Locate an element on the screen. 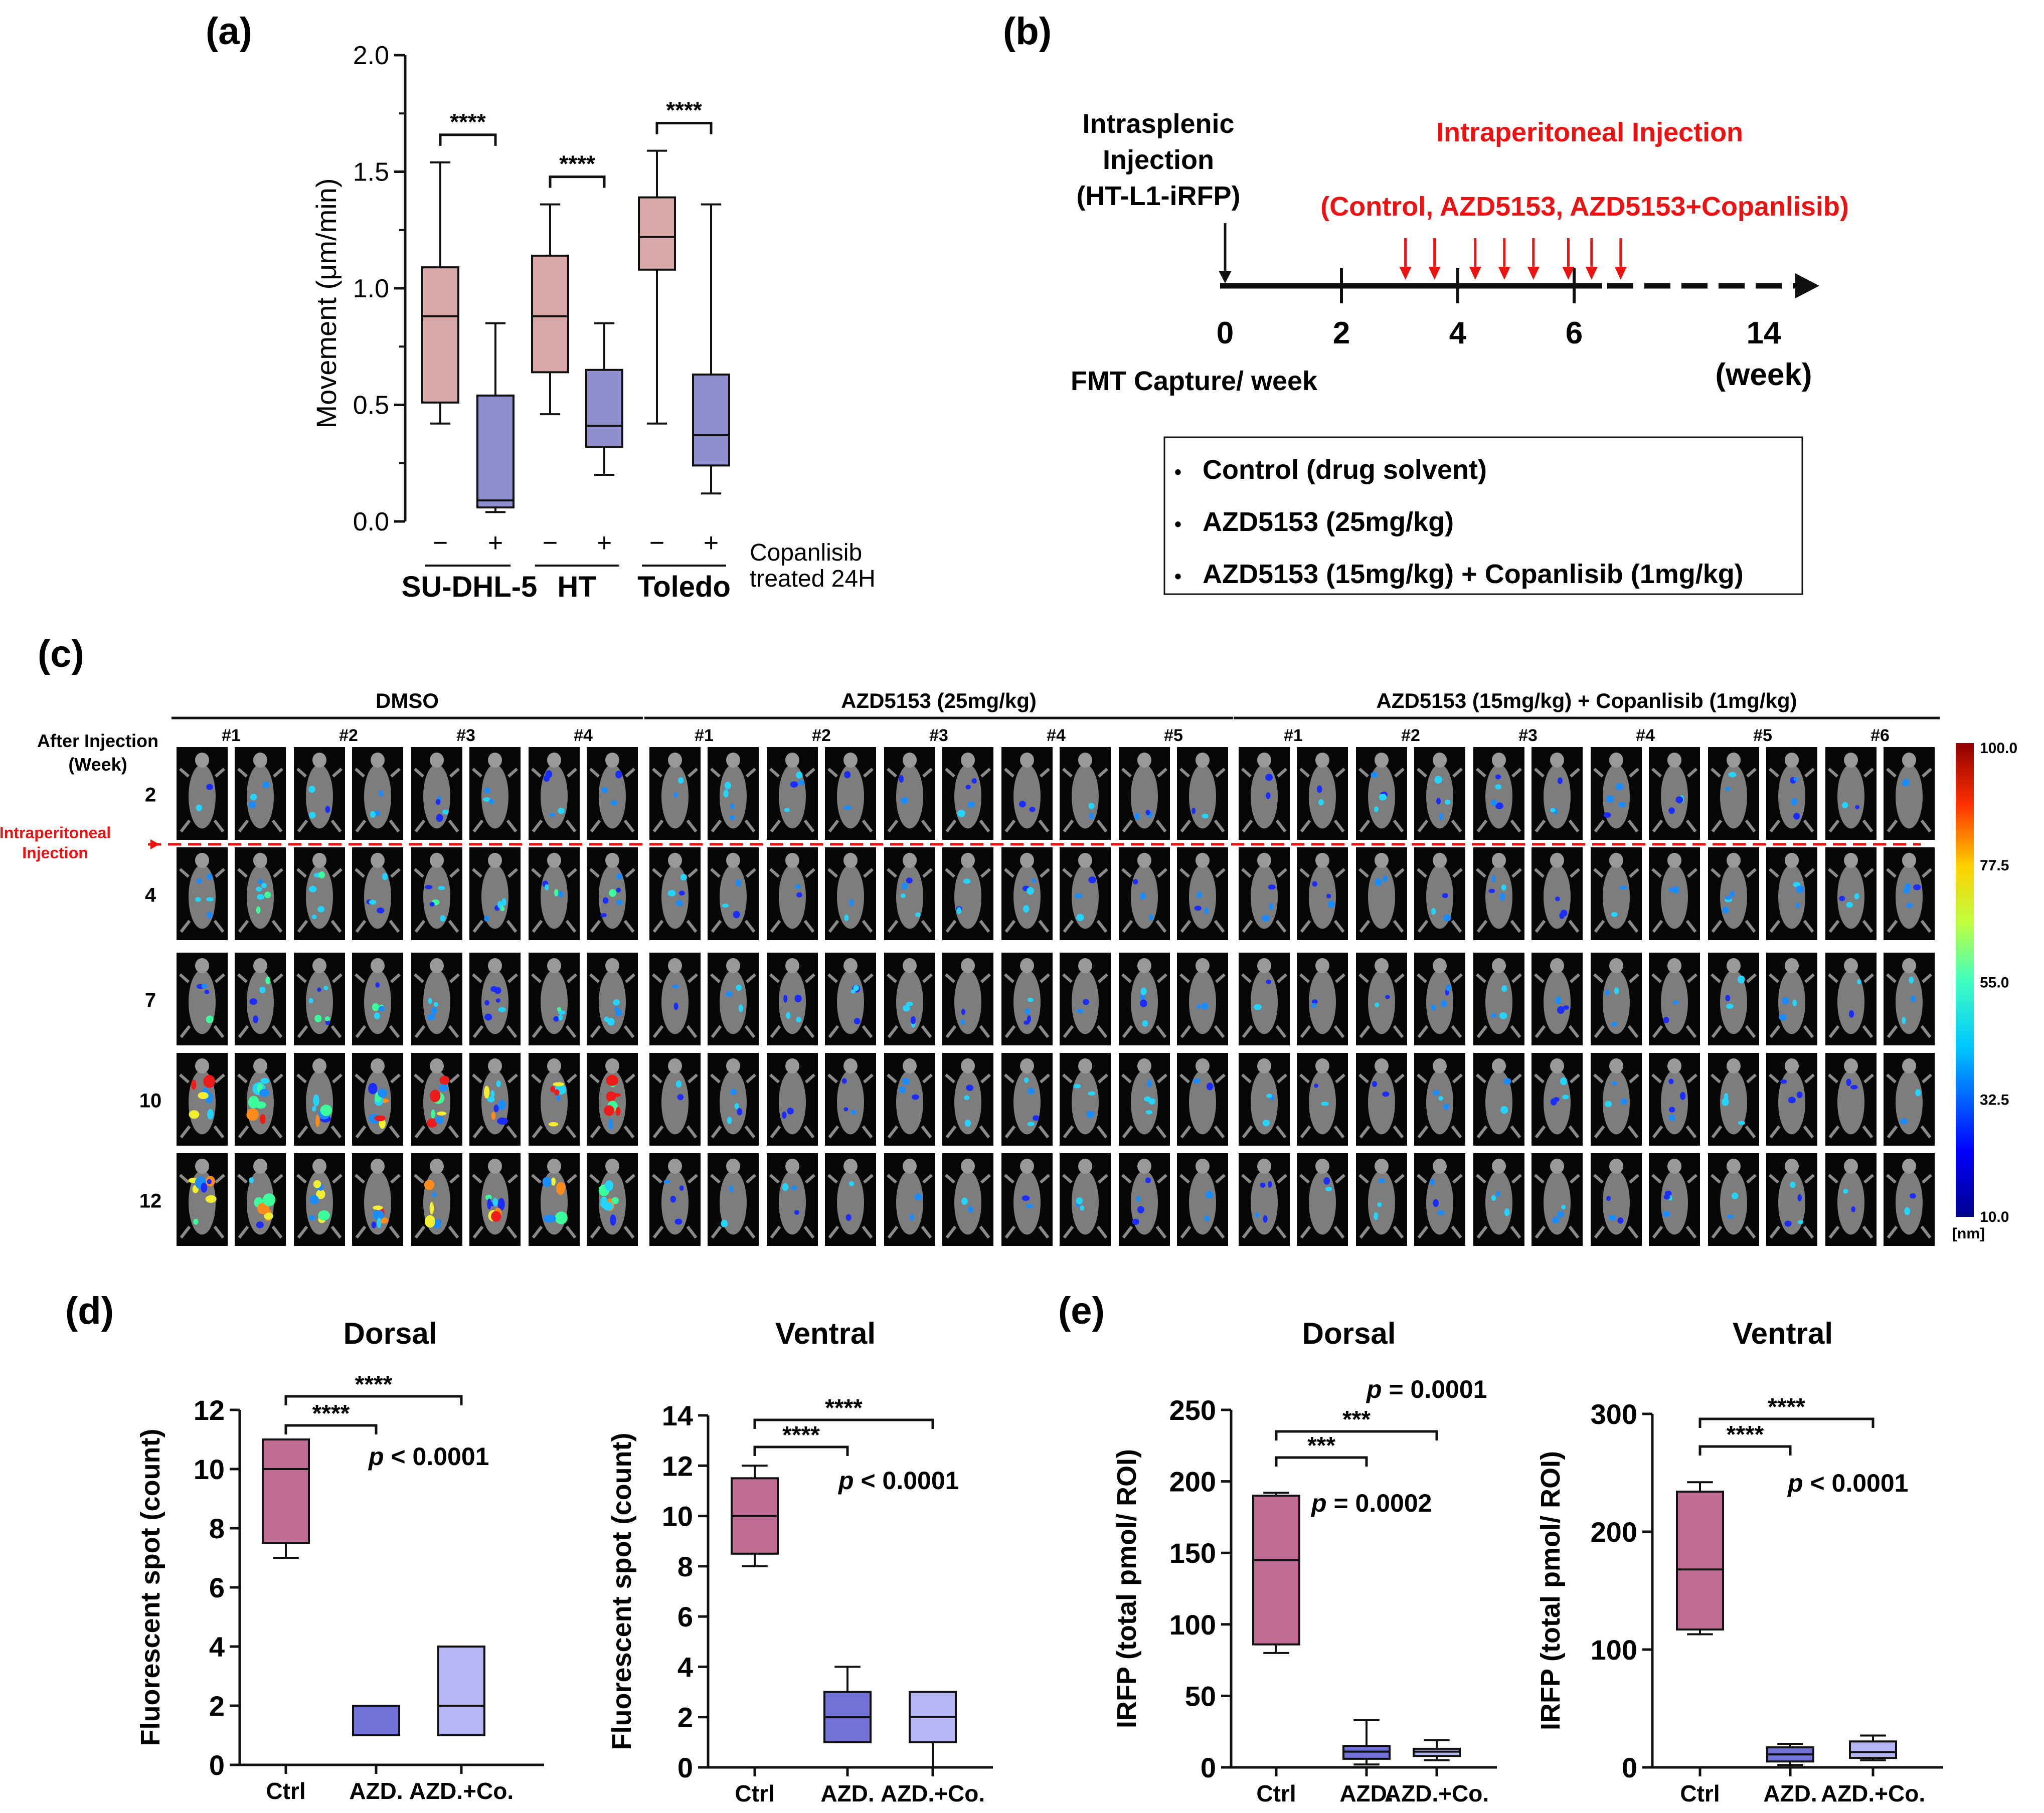 Image resolution: width=2044 pixels, height=1813 pixels. d-dorsal-sig-stars-1: **** is located at coordinates (331, 1413).